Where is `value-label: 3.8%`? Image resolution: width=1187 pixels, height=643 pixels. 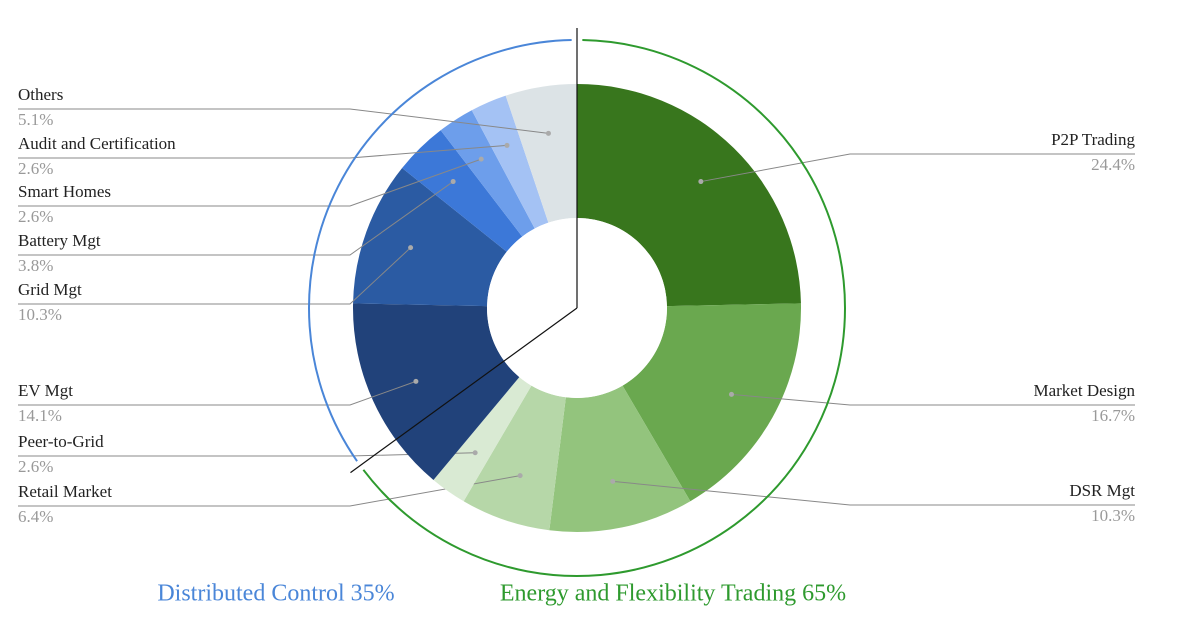 value-label: 3.8% is located at coordinates (35, 265).